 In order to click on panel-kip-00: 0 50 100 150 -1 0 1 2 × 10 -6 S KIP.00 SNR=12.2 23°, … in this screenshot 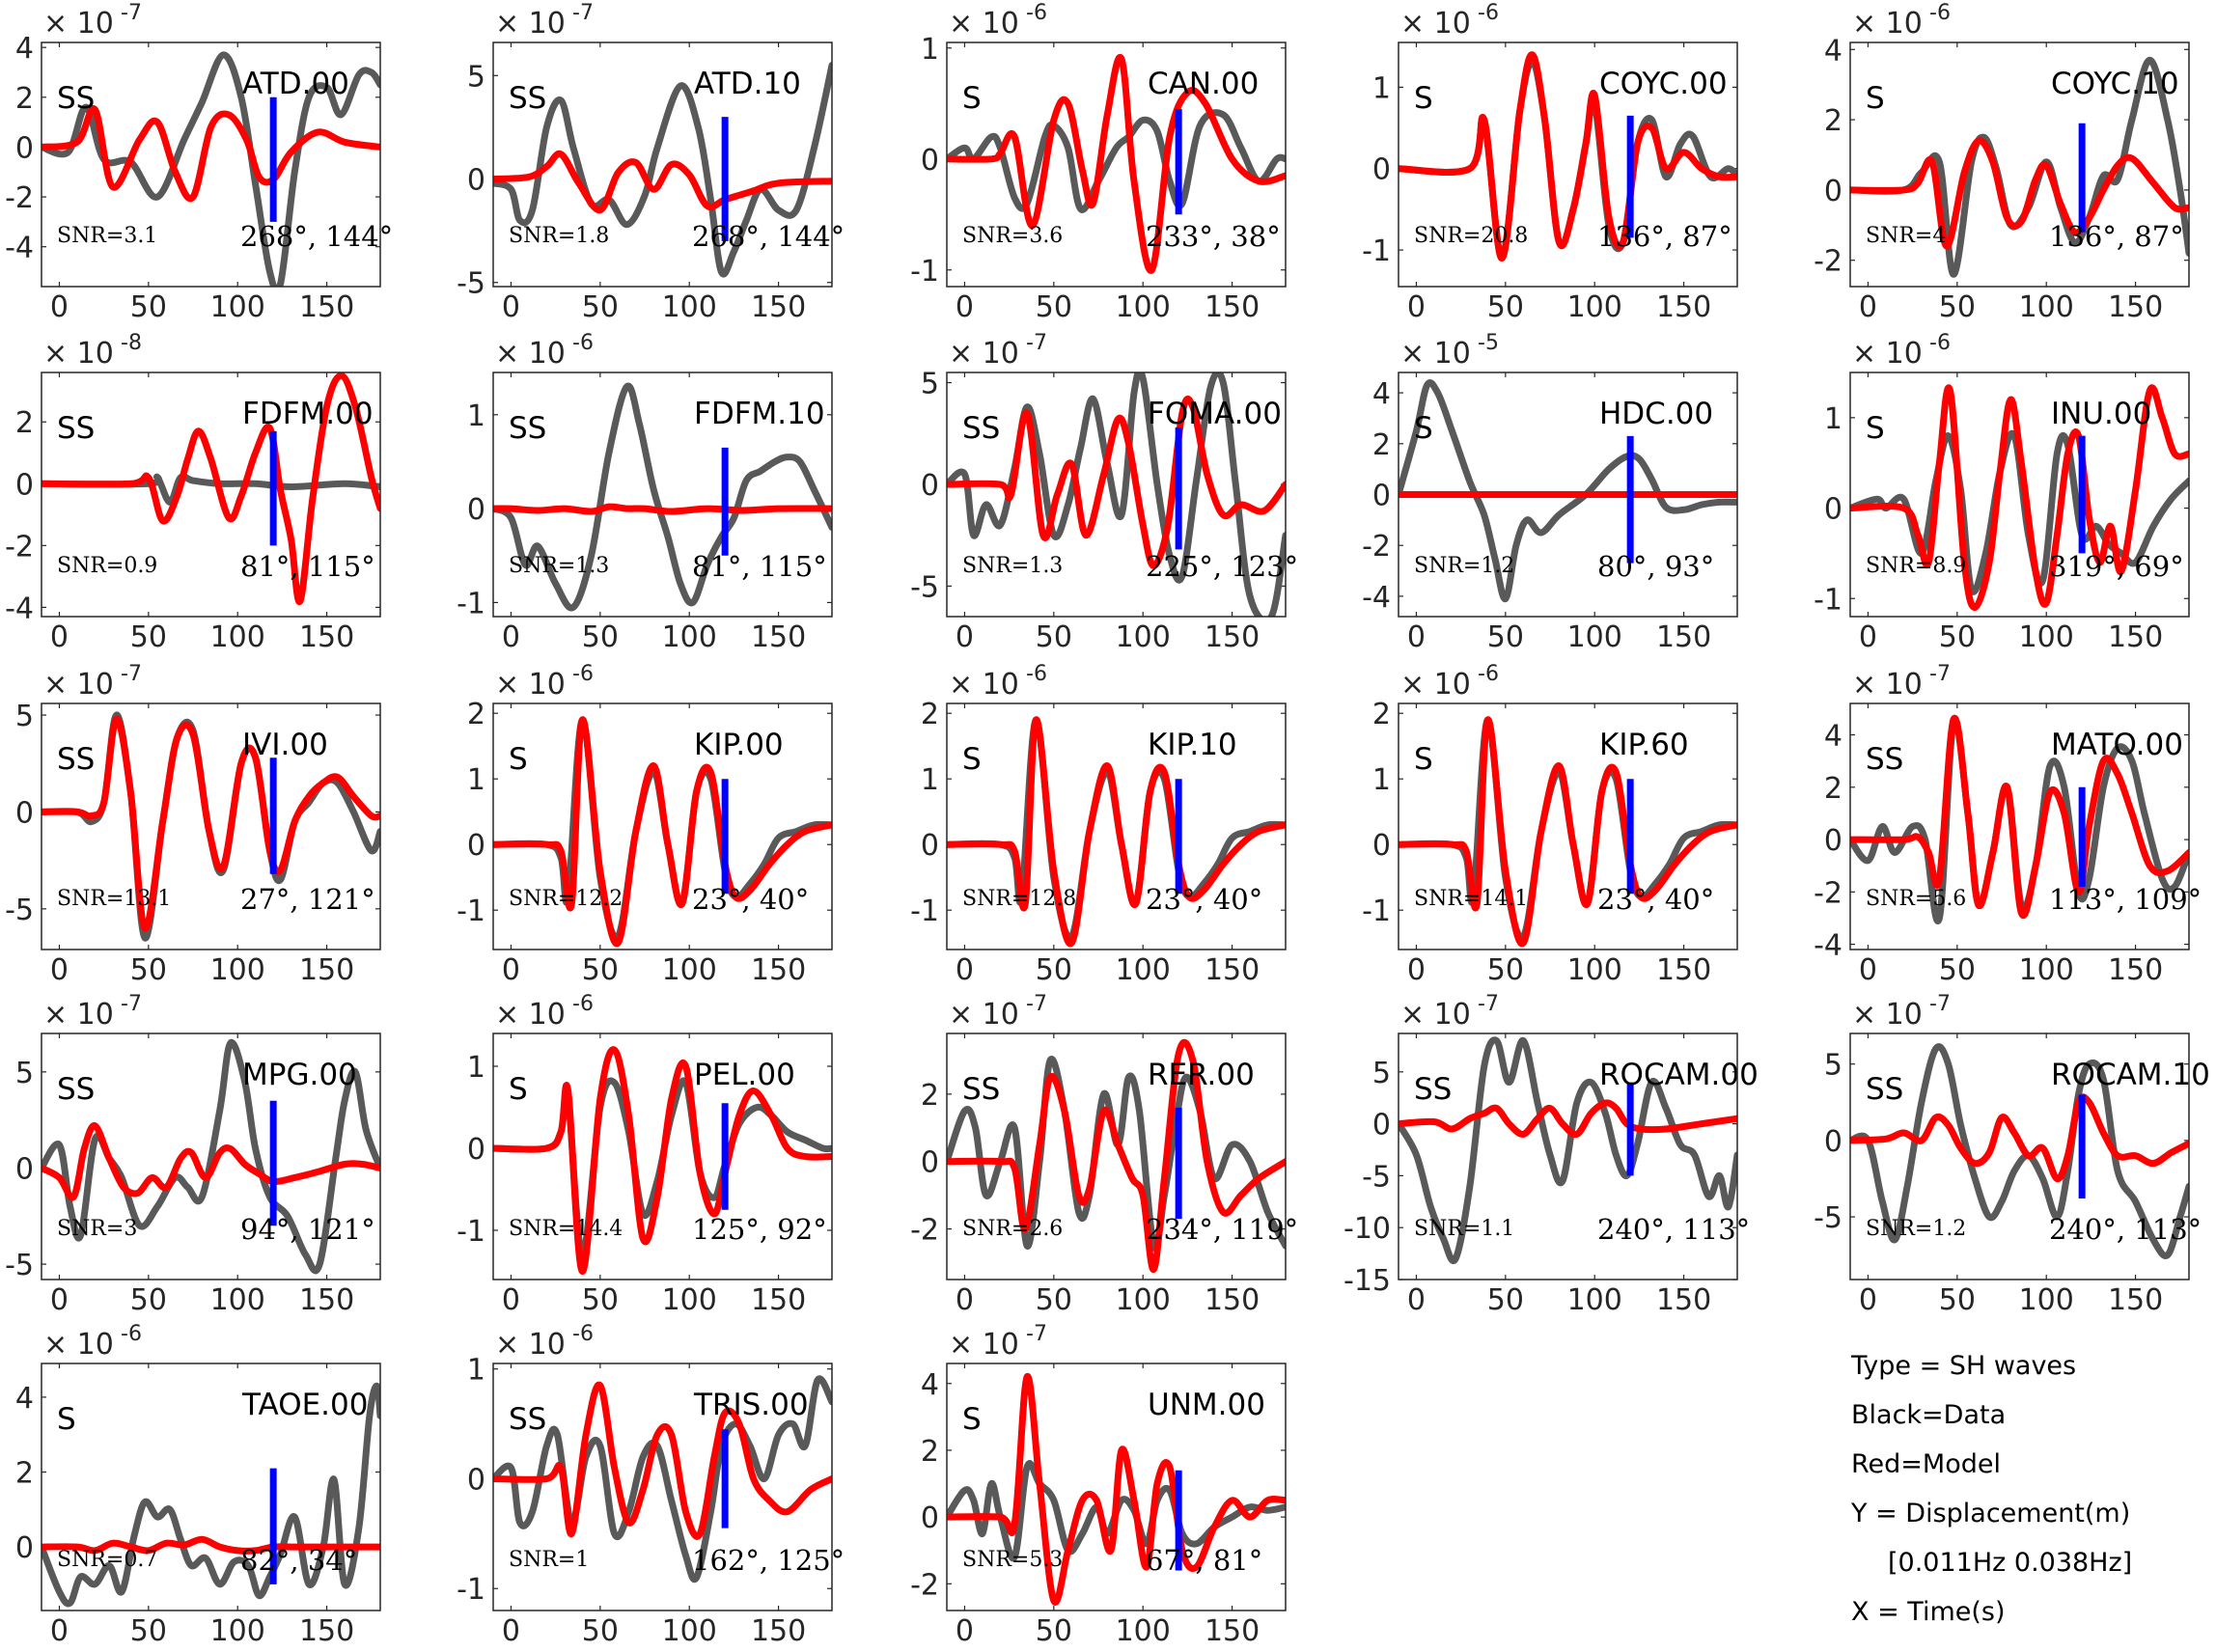, I will do `click(645, 824)`.